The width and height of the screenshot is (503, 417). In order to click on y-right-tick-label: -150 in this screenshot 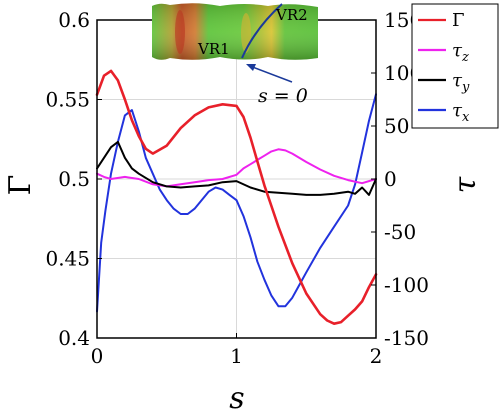, I will do `click(406, 338)`.